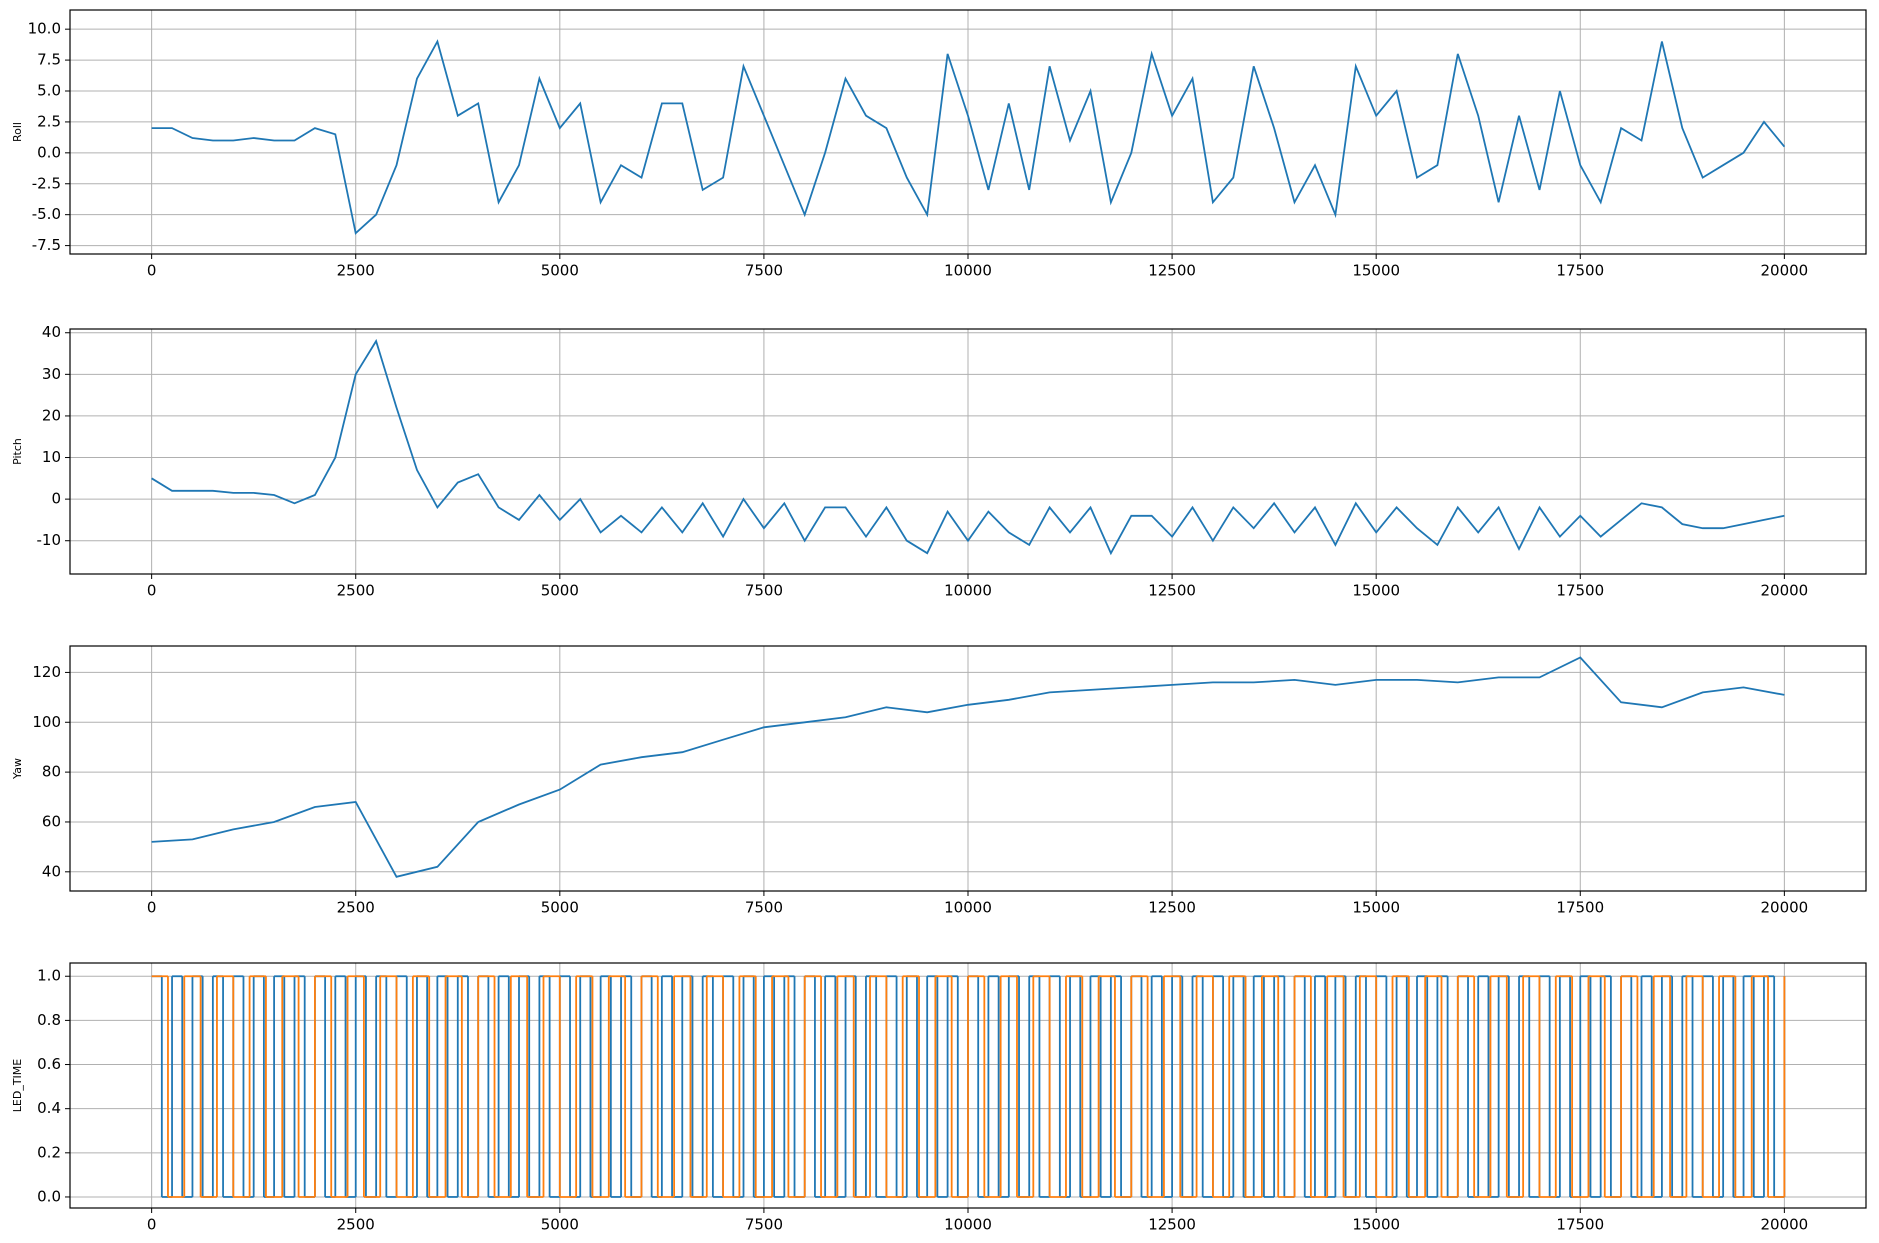 This screenshot has width=1879, height=1243. What do you see at coordinates (46, 722) in the screenshot?
I see `y-tick-label: 100` at bounding box center [46, 722].